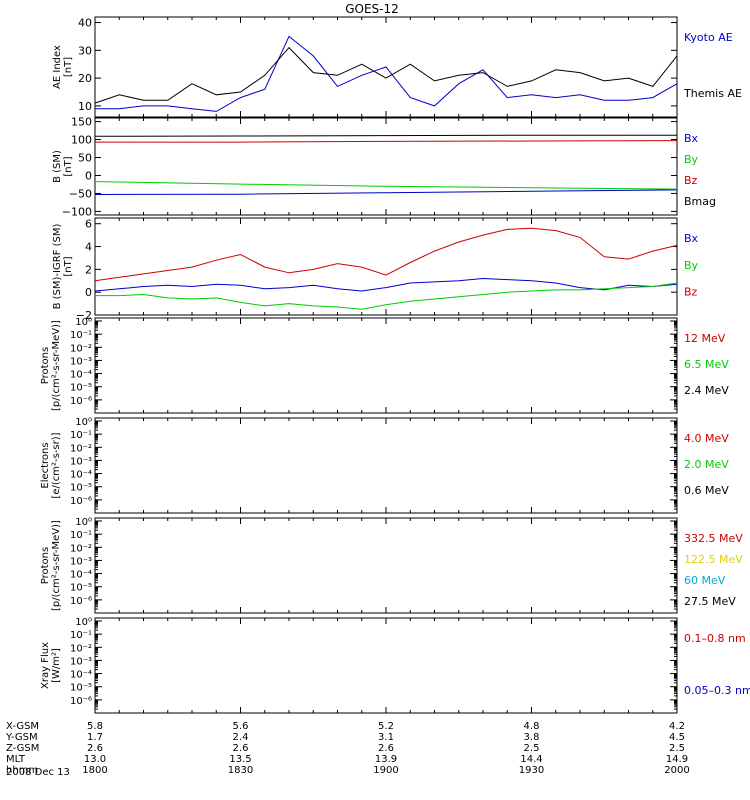 The width and height of the screenshot is (750, 800). I want to click on x-row-value: 5.6, so click(241, 726).